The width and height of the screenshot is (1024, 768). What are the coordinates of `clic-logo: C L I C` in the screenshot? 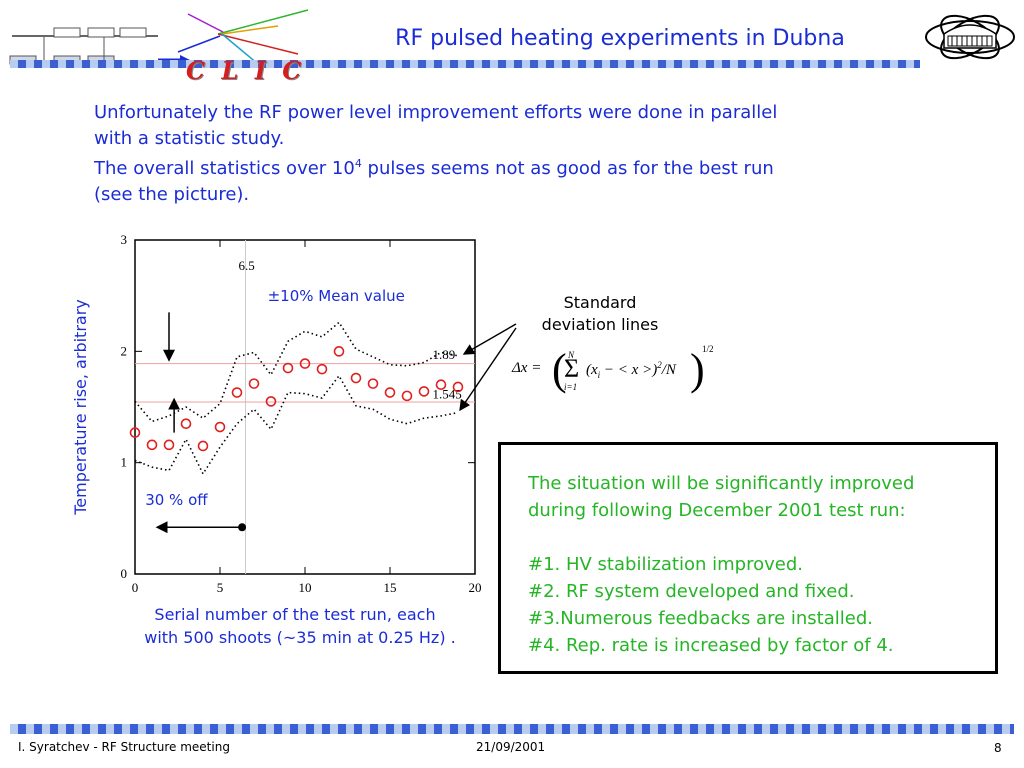 It's located at (246, 70).